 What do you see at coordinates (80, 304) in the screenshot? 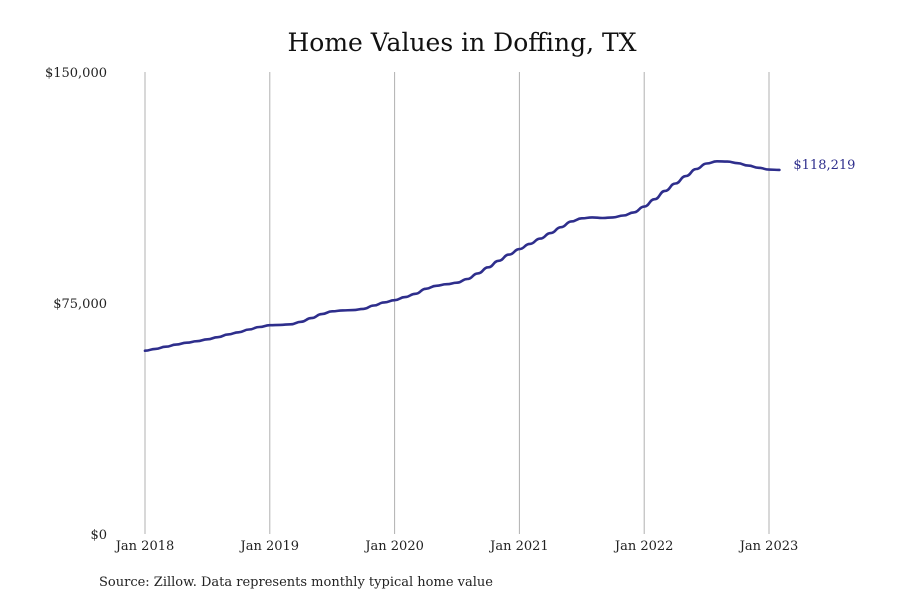
I see `y-tick-label: $75,000` at bounding box center [80, 304].